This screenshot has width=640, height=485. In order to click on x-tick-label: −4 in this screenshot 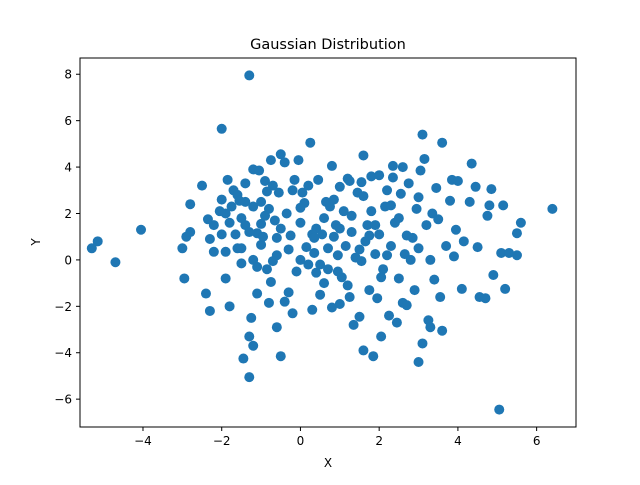, I will do `click(143, 441)`.